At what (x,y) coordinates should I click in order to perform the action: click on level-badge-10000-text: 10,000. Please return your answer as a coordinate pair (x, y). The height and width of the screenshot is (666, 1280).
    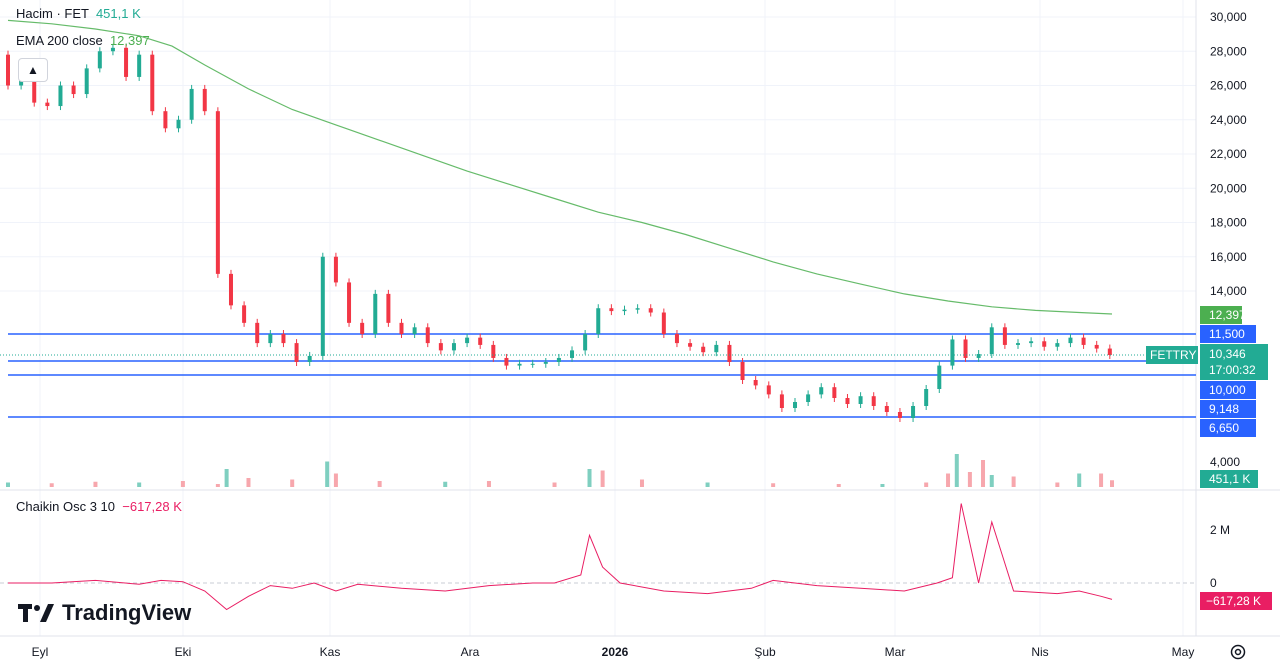
    Looking at the image, I should click on (1227, 390).